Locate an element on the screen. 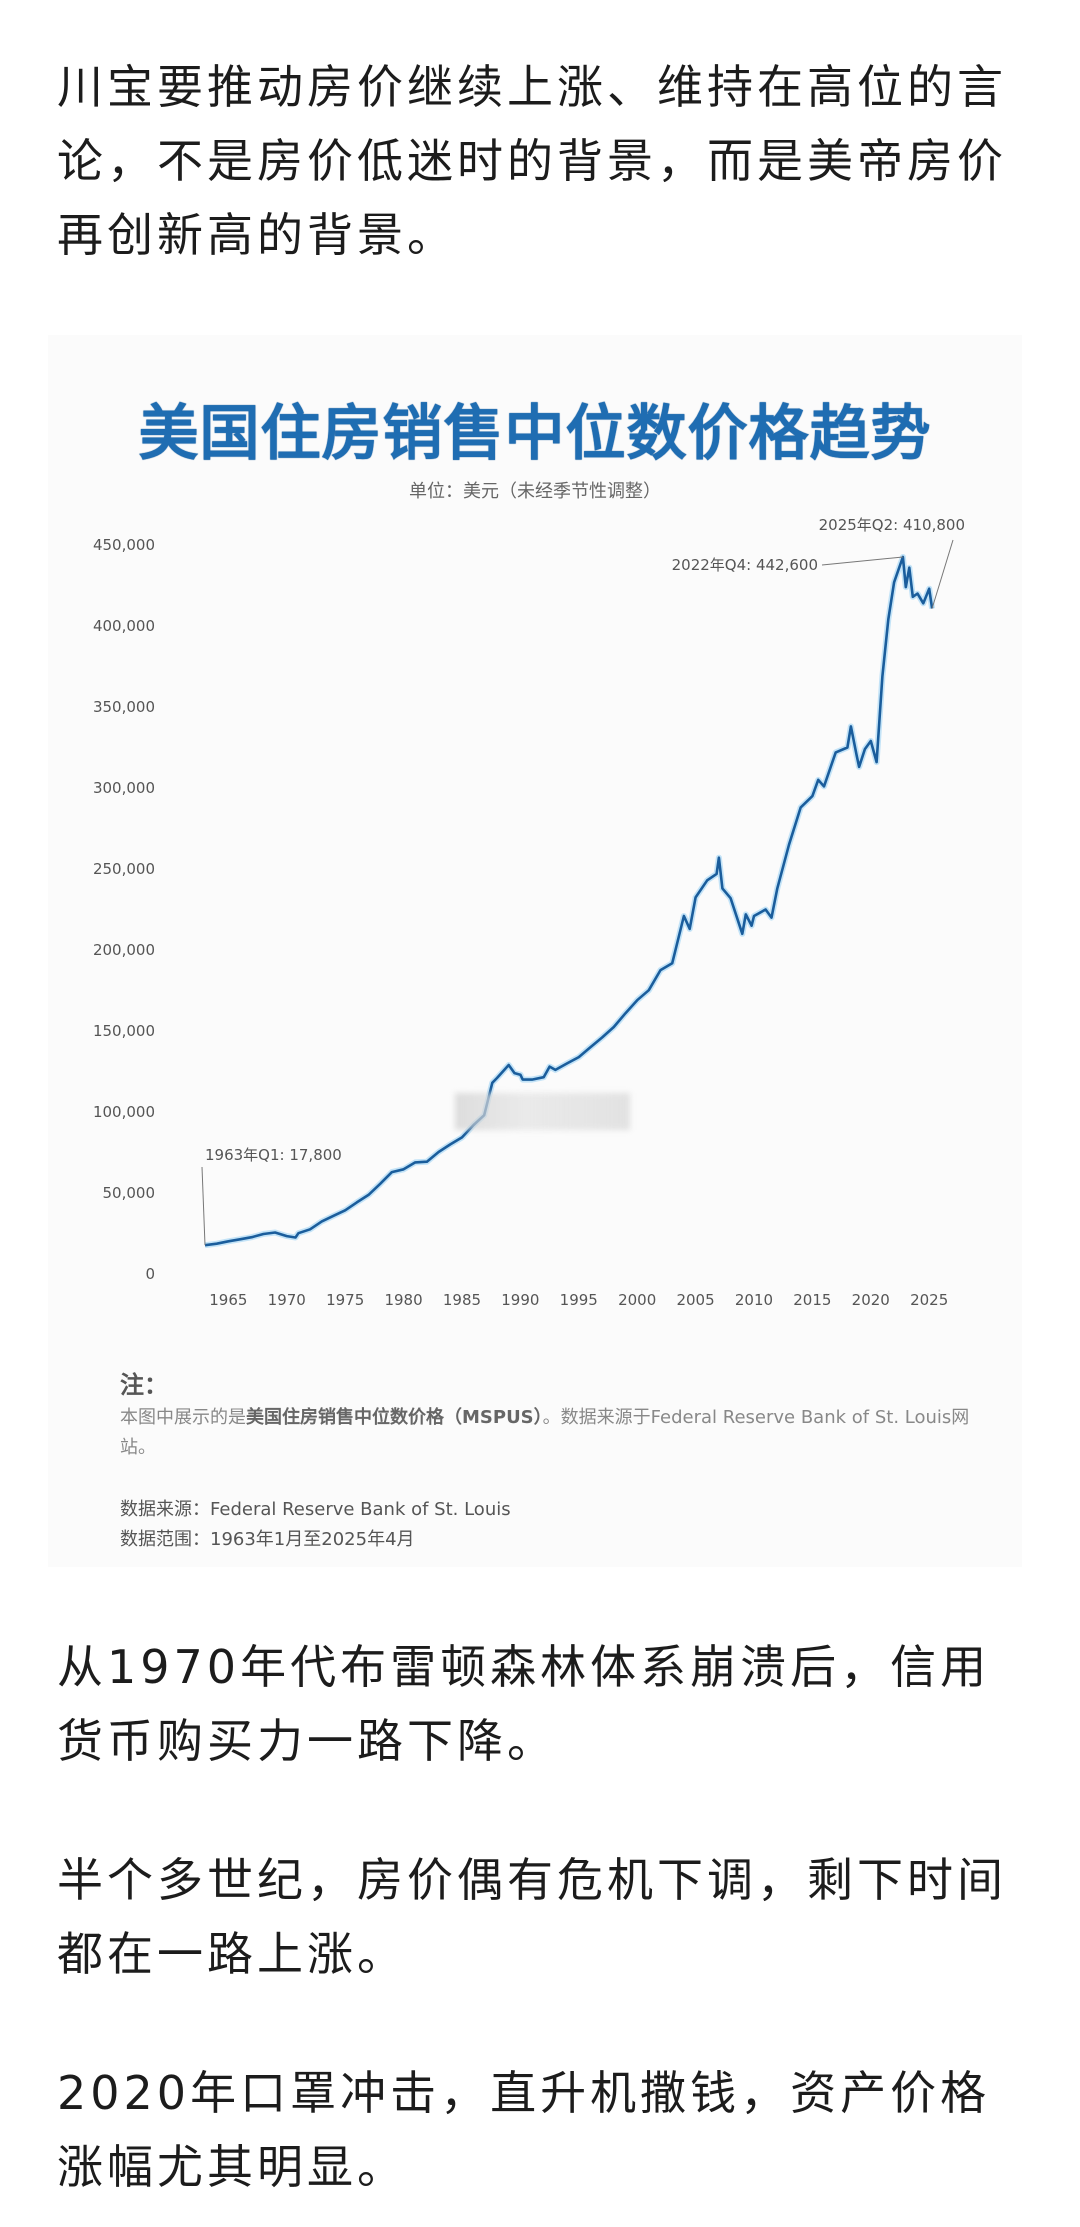 Image resolution: width=1080 pixels, height=2227 pixels. notes-highlight: 美国住房销售中位数价格（MSPUS） is located at coordinates (394, 1417).